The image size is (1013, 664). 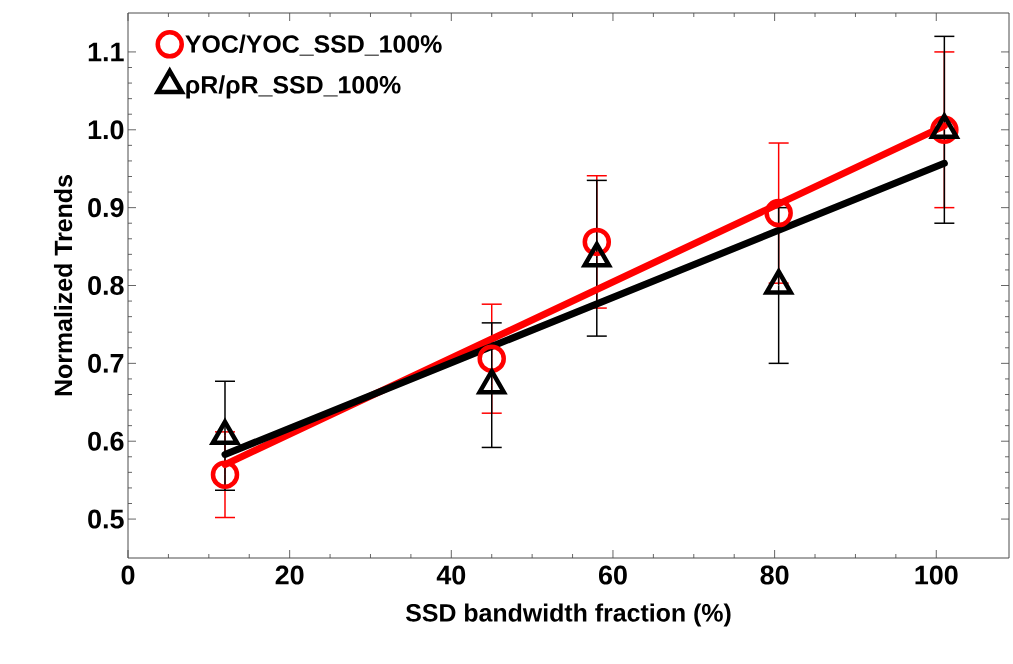 I want to click on y-axis-title: Normalized Trends, so click(x=63, y=285).